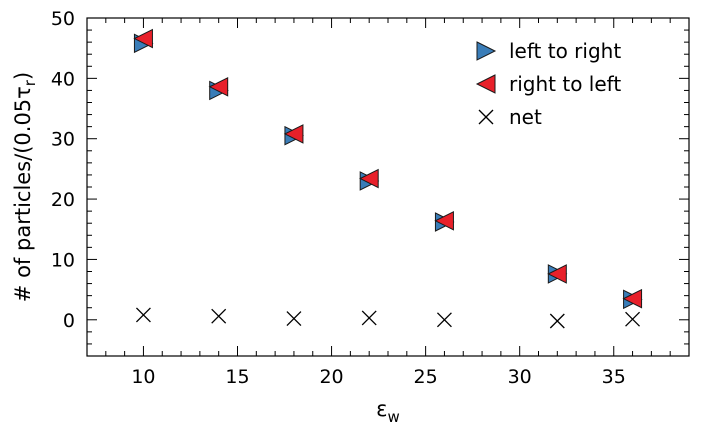 This screenshot has width=720, height=432. What do you see at coordinates (520, 377) in the screenshot?
I see `x-tick-label: 30` at bounding box center [520, 377].